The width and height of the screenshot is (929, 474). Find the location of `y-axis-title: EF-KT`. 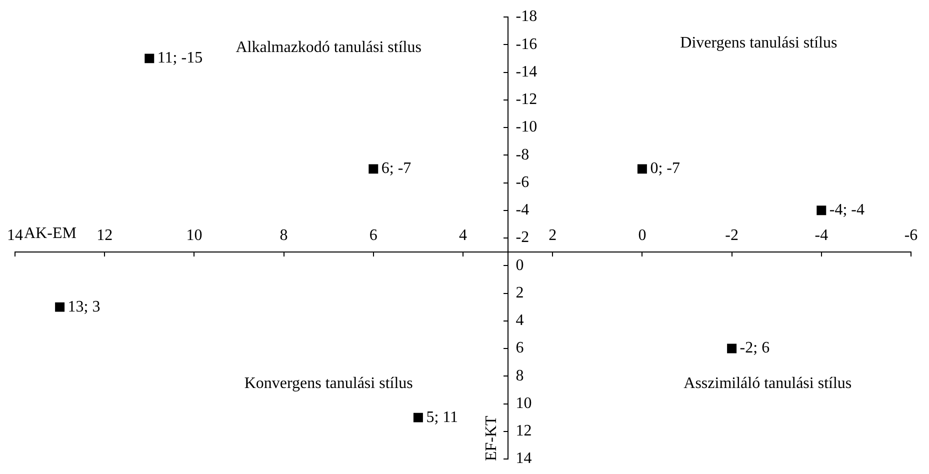

y-axis-title: EF-KT is located at coordinates (491, 438).